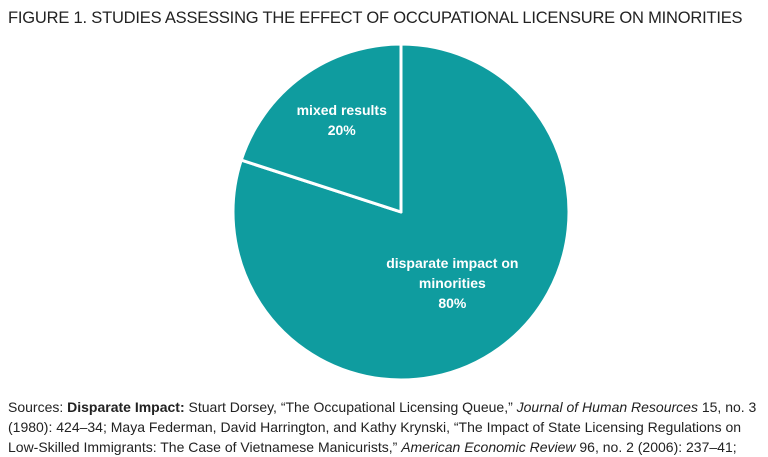 This screenshot has width=768, height=457. I want to click on slice-label: mixed results 20%, so click(342, 120).